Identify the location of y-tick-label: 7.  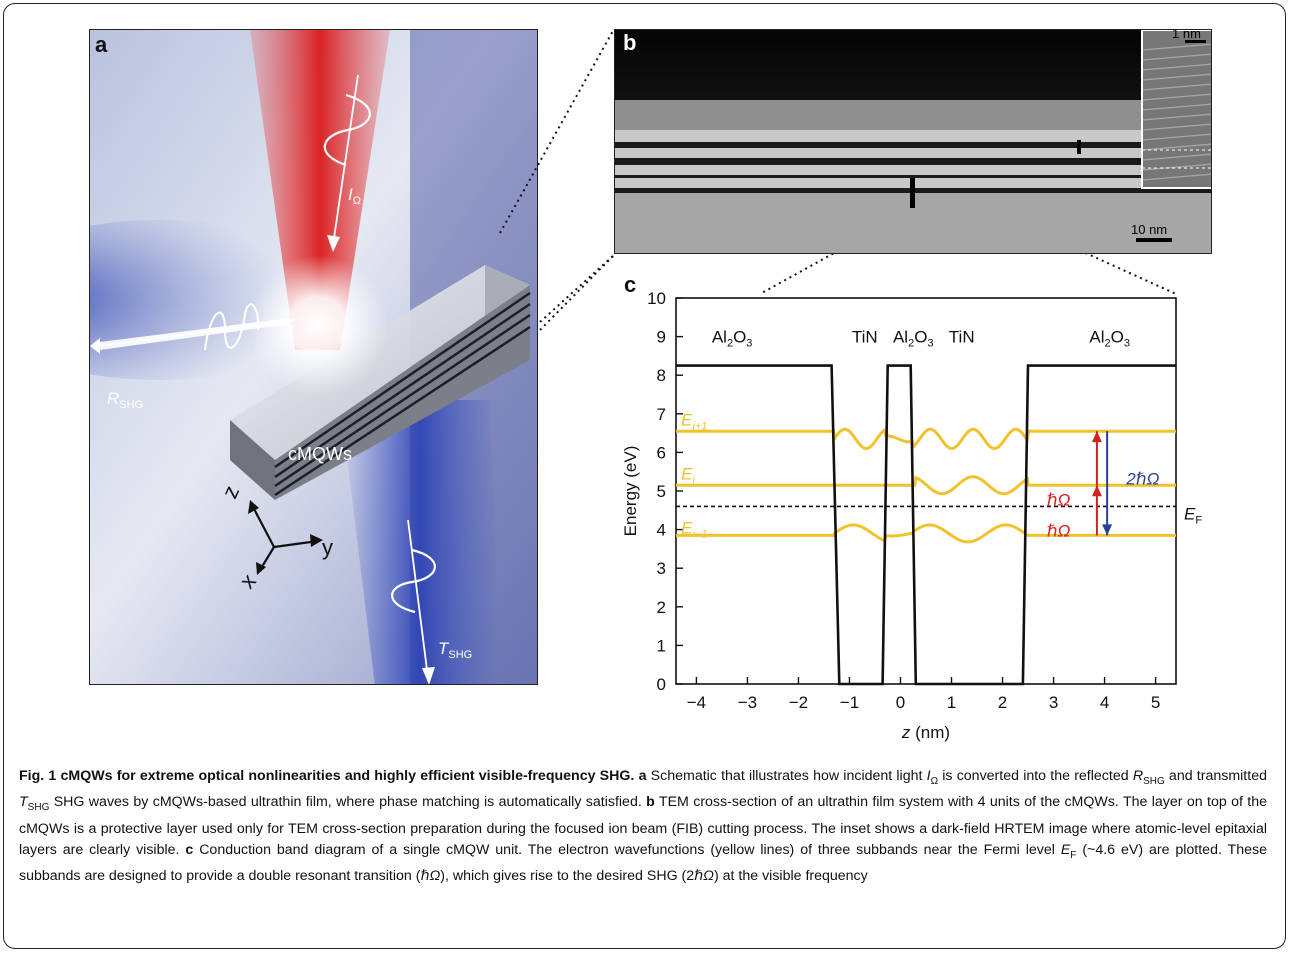
(661, 414).